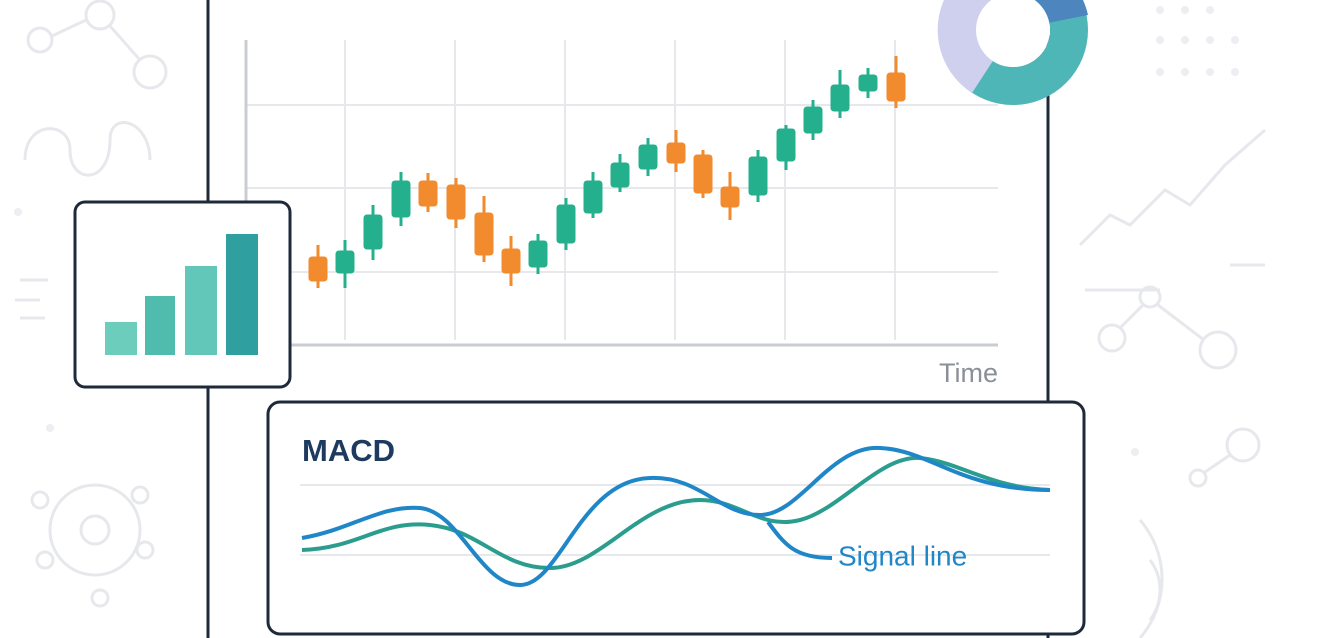 This screenshot has width=1340, height=638. What do you see at coordinates (182, 294) in the screenshot?
I see `bar-card` at bounding box center [182, 294].